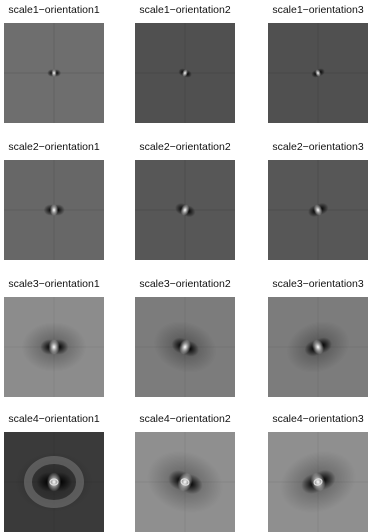  What do you see at coordinates (185, 419) in the screenshot?
I see `filter-label: scale4−orientation2` at bounding box center [185, 419].